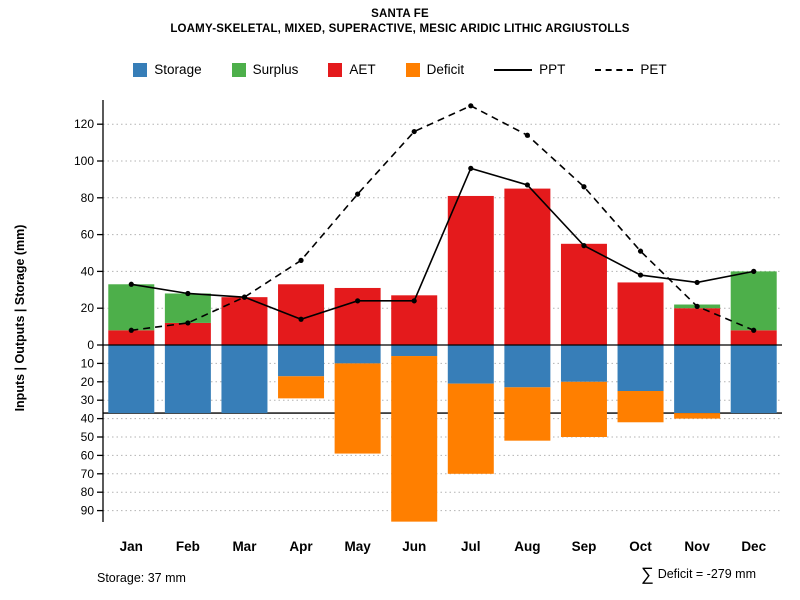  I want to click on deficit-sum-label: Deficit = -279 mm, so click(706, 574).